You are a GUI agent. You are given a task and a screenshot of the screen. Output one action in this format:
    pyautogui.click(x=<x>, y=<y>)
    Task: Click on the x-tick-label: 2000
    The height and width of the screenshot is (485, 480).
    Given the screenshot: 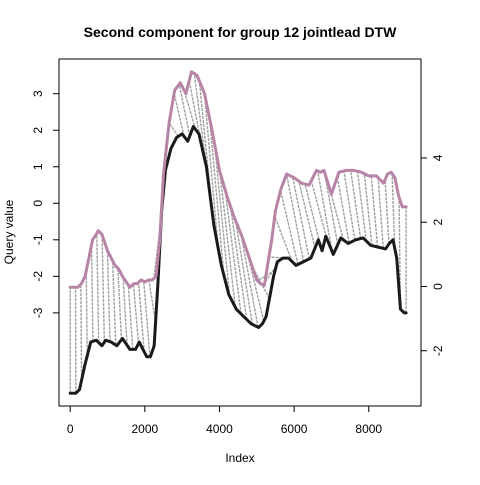 What is the action you would take?
    pyautogui.click(x=144, y=429)
    